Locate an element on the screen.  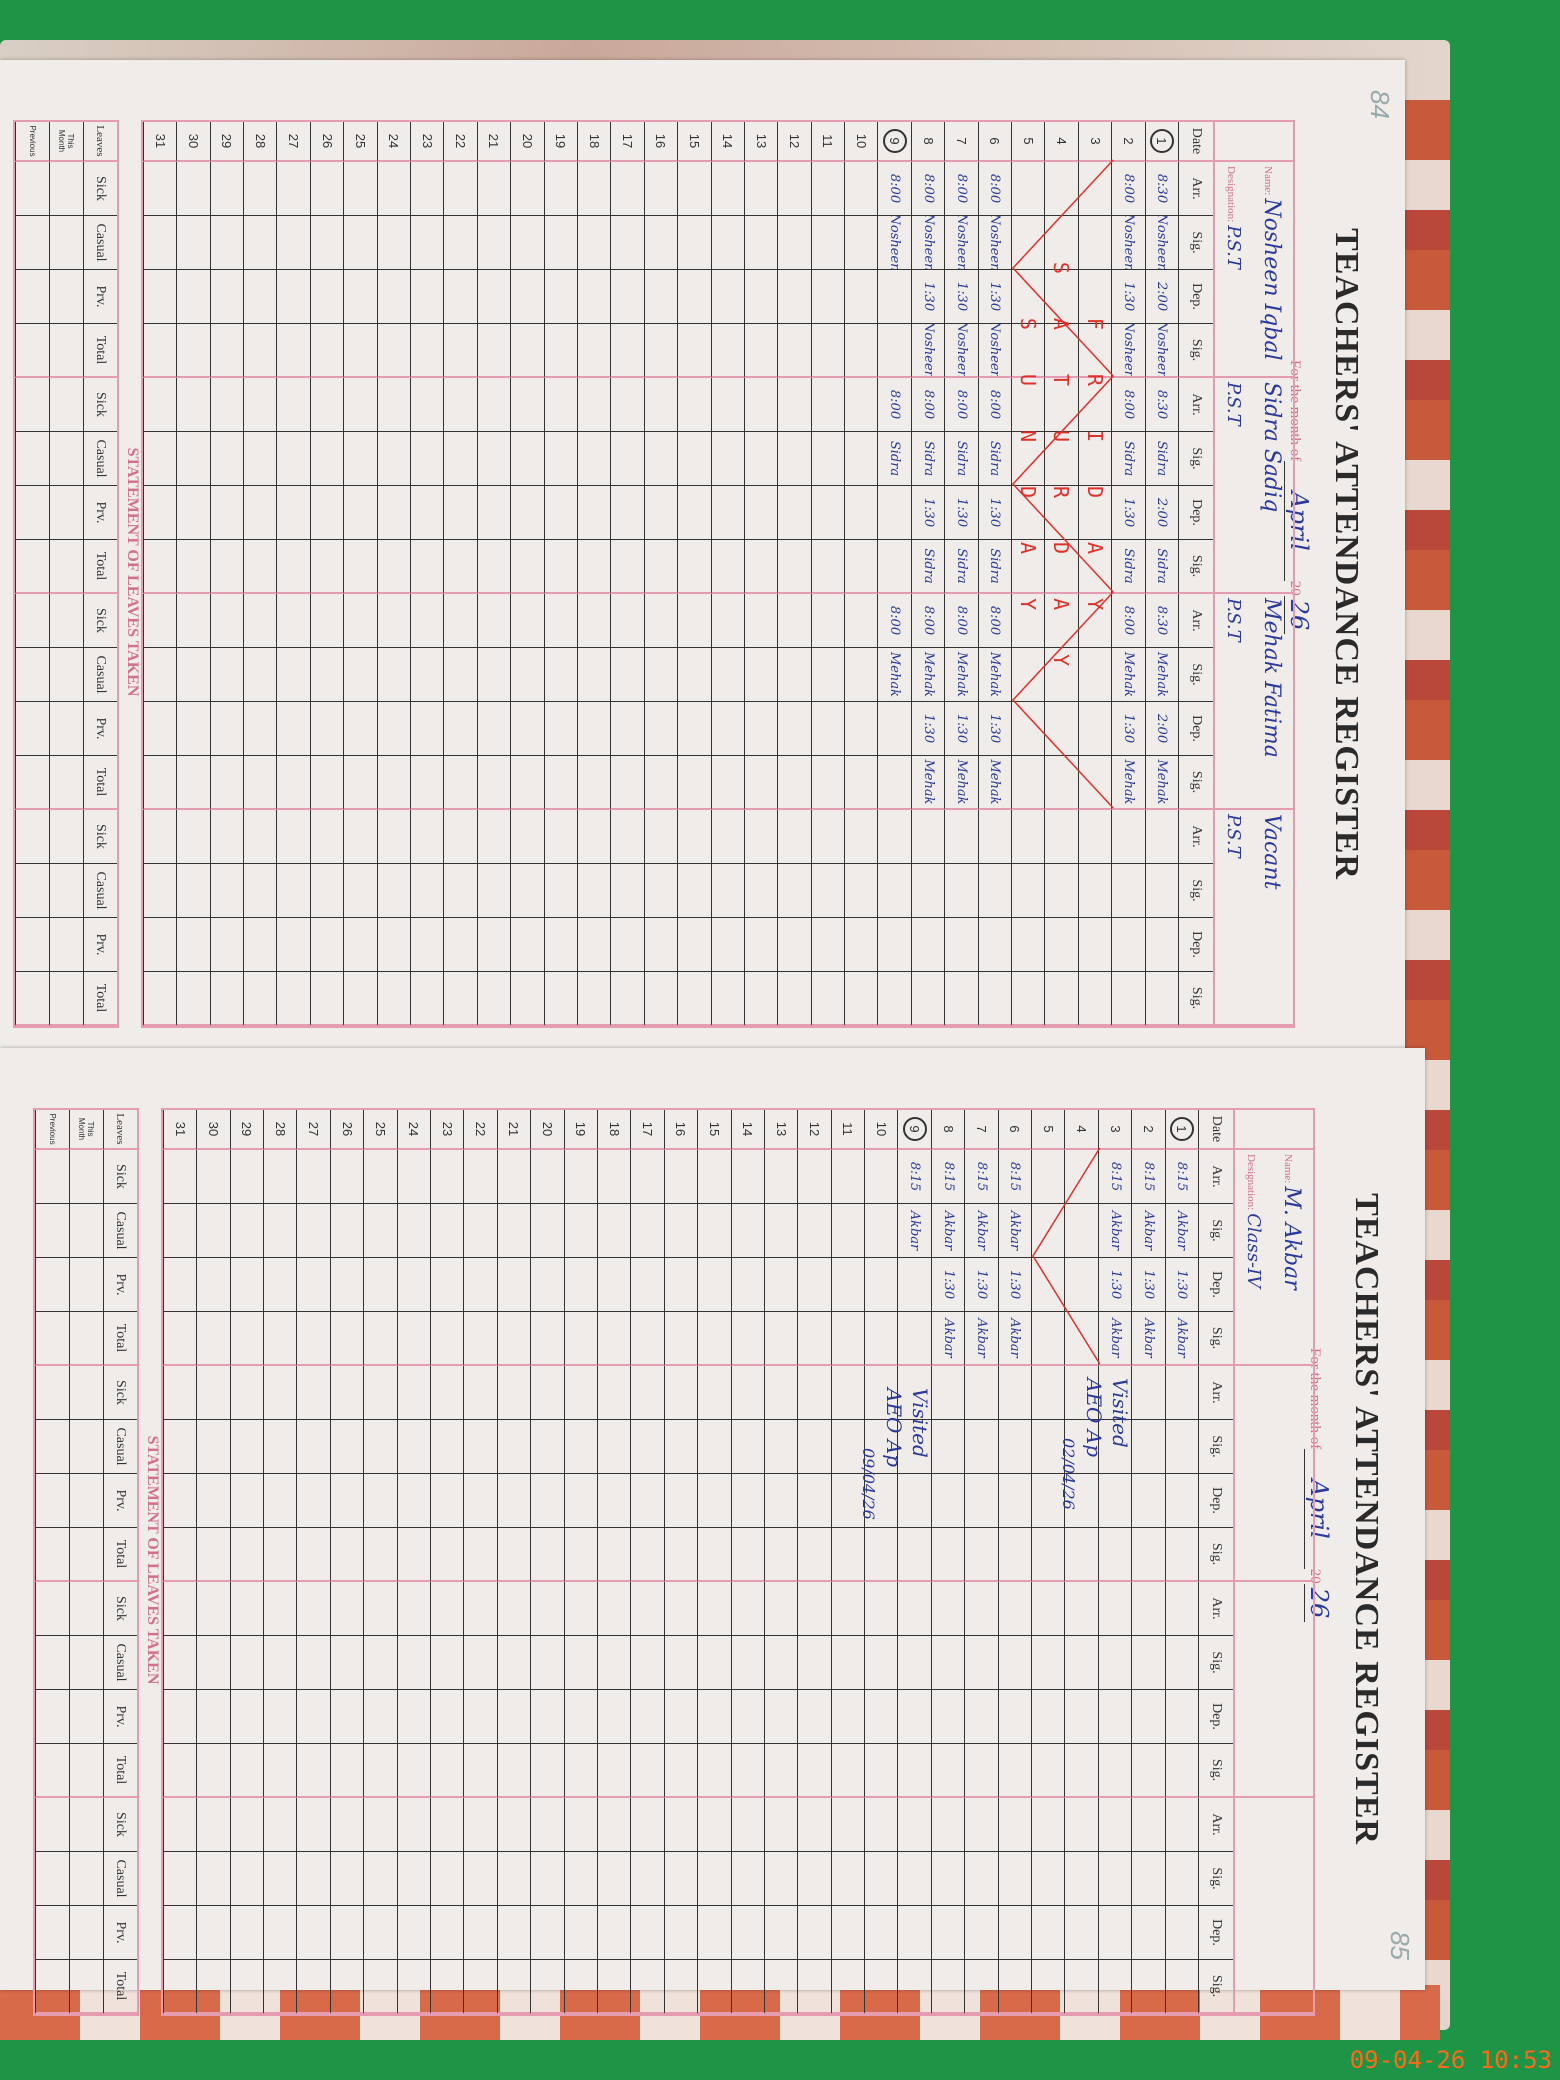
departure-time: 1:30 is located at coordinates (947, 1285).